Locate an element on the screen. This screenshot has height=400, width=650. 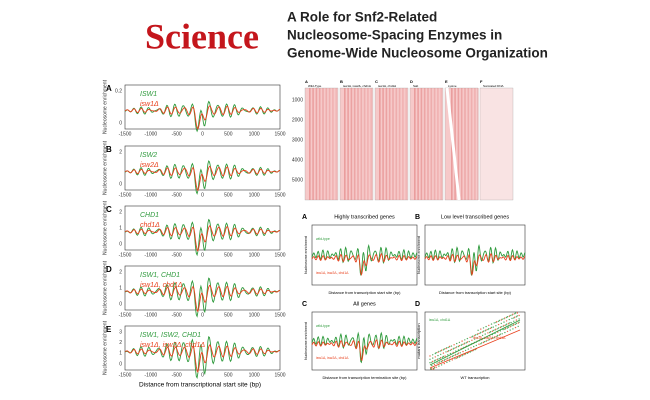
x-tick-label: -500 is located at coordinates (177, 134).